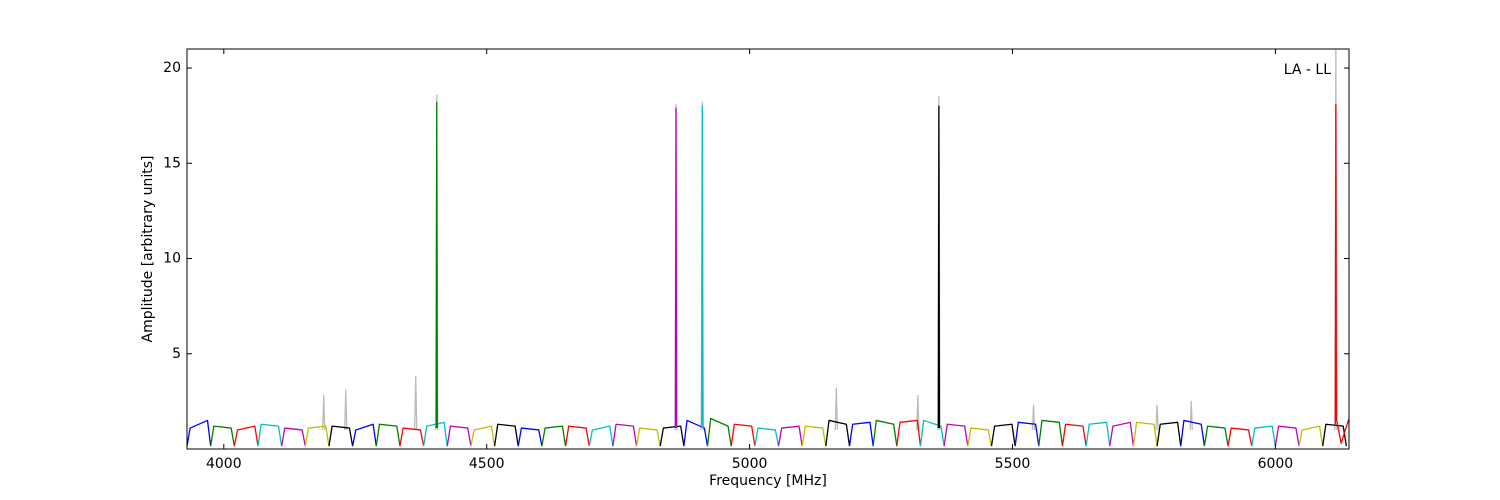  I want to click on x-tick-label: 5500, so click(1013, 464).